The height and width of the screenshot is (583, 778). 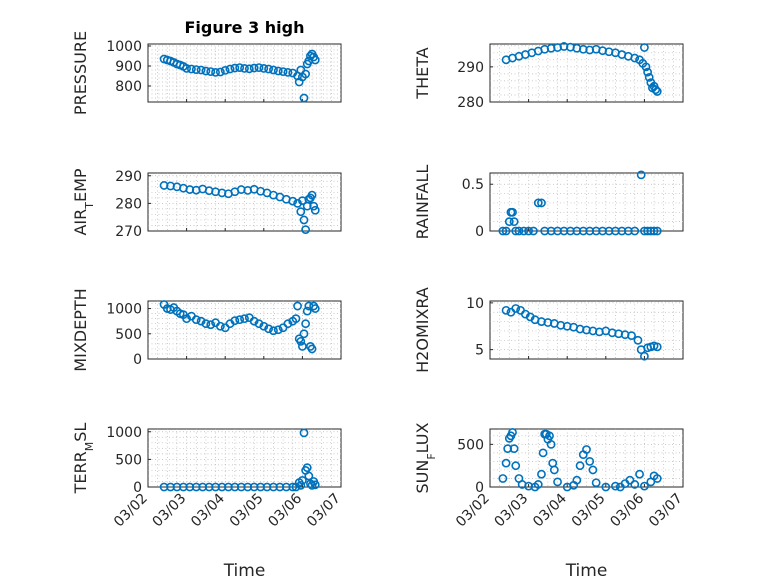 What do you see at coordinates (473, 185) in the screenshot?
I see `y-tick-label: 0.5` at bounding box center [473, 185].